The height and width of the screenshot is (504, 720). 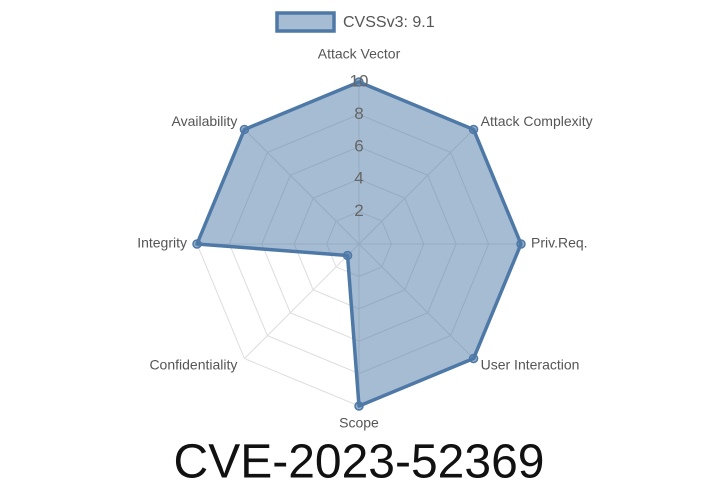 I want to click on r-tick-label: 10, so click(x=359, y=80).